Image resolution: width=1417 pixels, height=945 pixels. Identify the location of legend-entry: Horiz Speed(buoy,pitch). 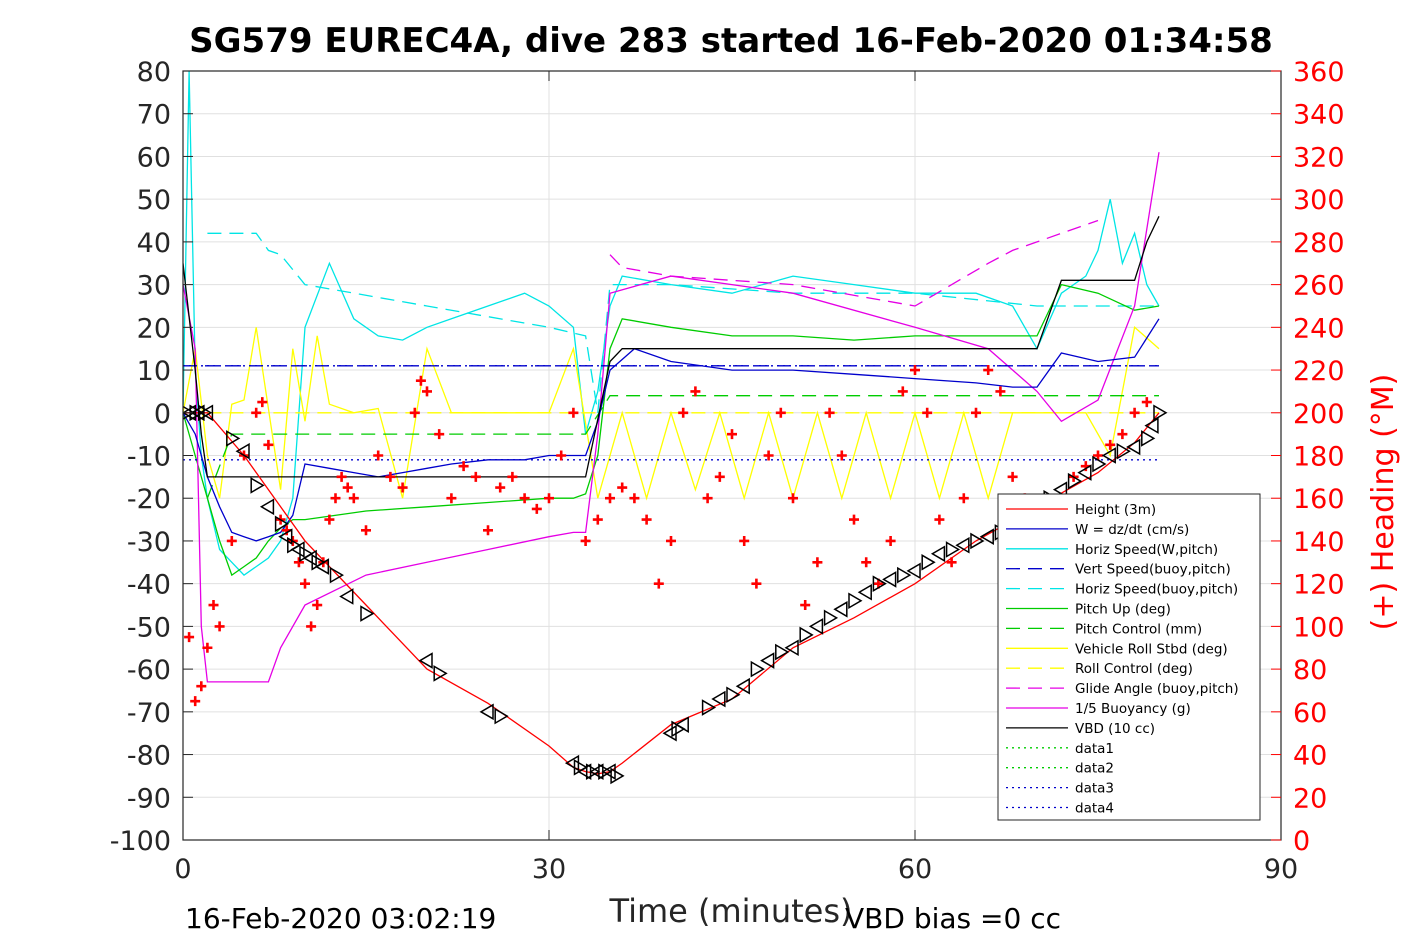
(1156, 590).